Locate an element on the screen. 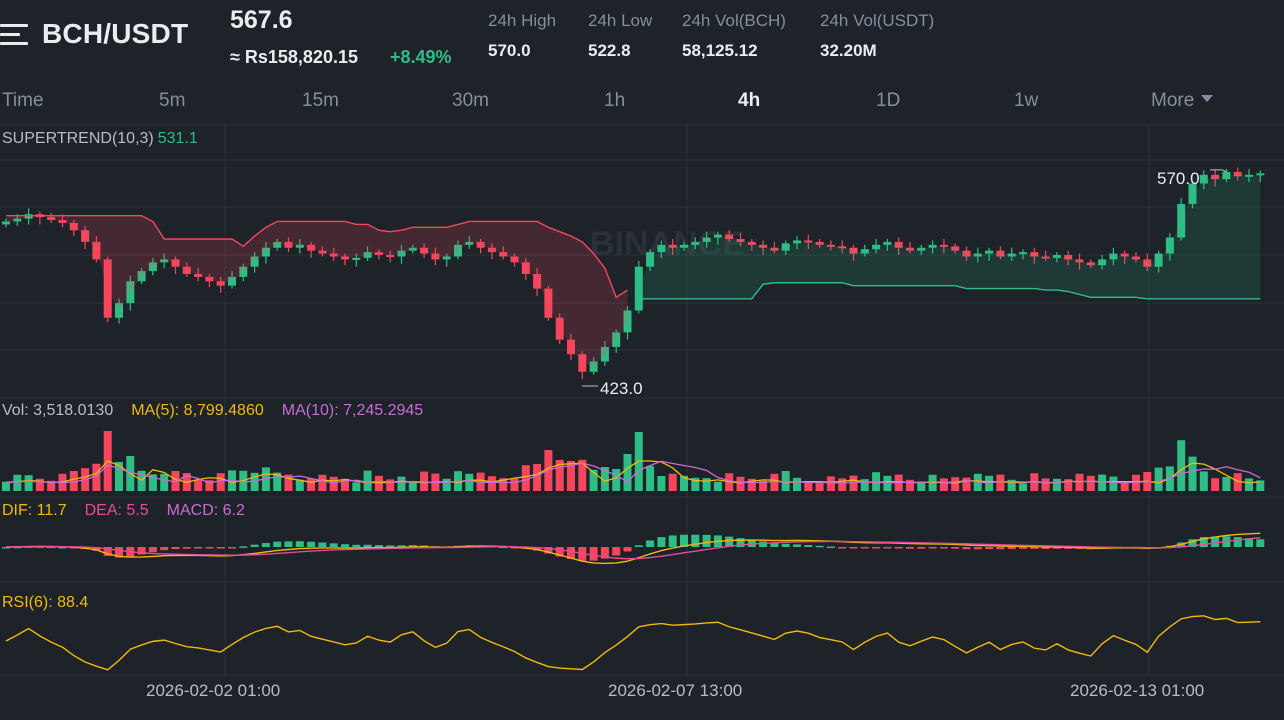 The image size is (1284, 720). supertrend-fill-up is located at coordinates (949, 236).